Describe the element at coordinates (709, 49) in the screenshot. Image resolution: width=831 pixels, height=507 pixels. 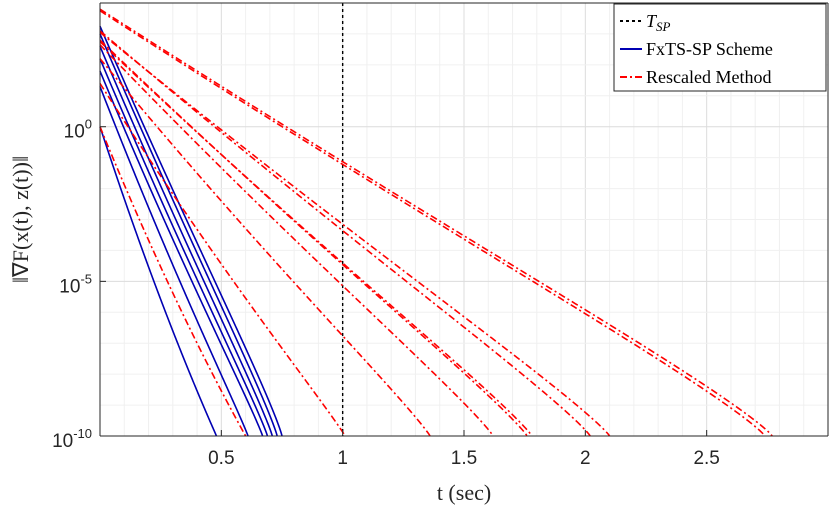
I see `legend-label: FxTS-SP Scheme` at that location.